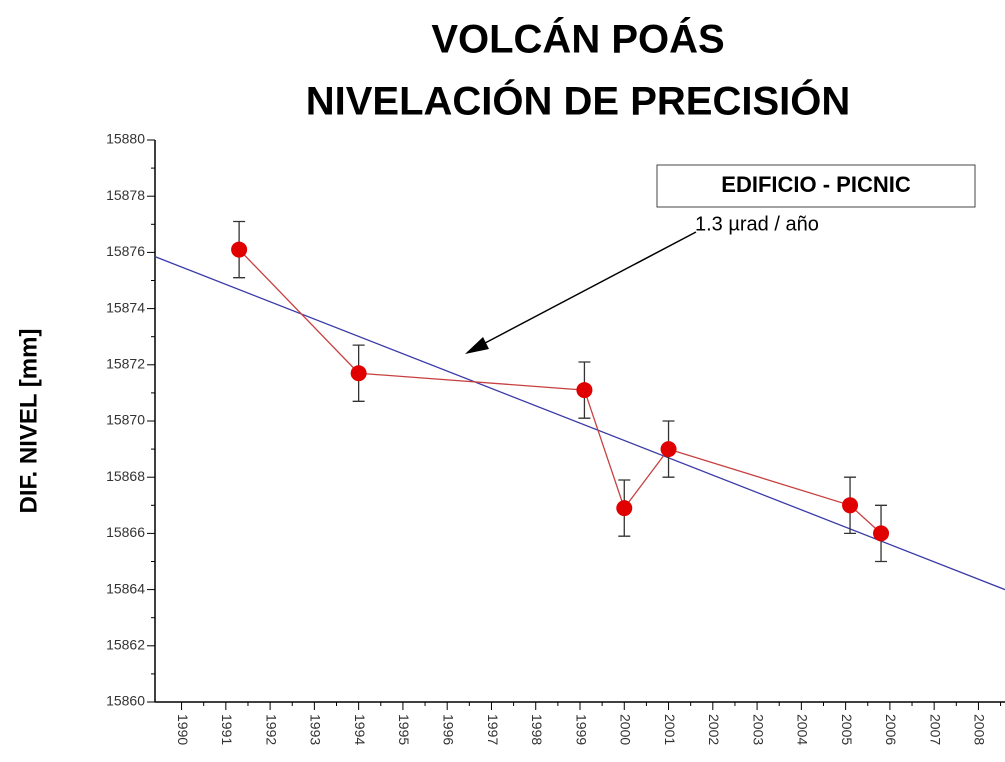  I want to click on x-tick-label: 2007, so click(935, 729).